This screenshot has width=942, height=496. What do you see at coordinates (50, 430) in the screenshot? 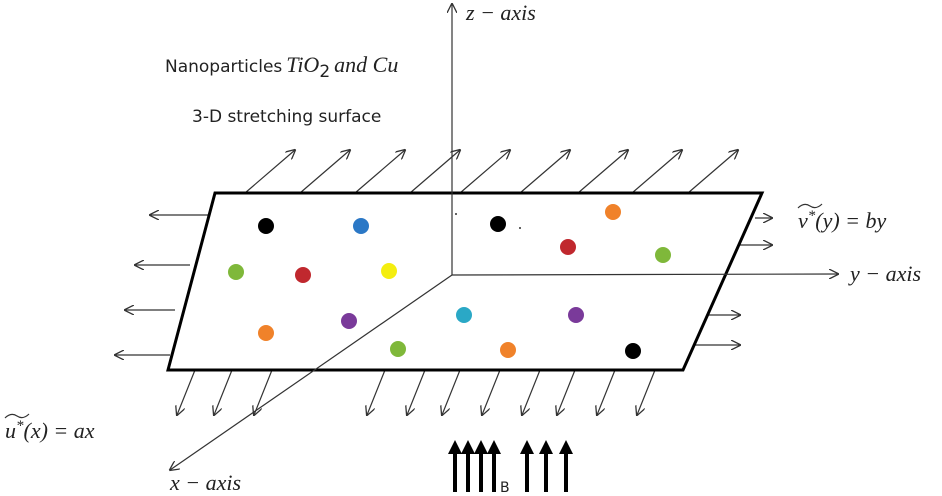
I see `u-velocity-label: u*(x) = ax` at bounding box center [50, 430].